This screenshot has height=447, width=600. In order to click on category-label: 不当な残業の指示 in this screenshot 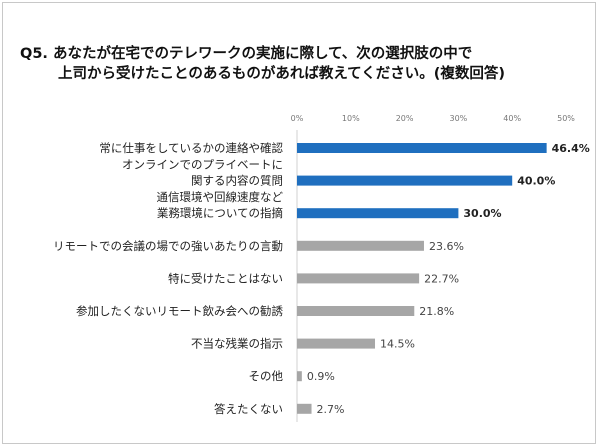, I will do `click(237, 344)`.